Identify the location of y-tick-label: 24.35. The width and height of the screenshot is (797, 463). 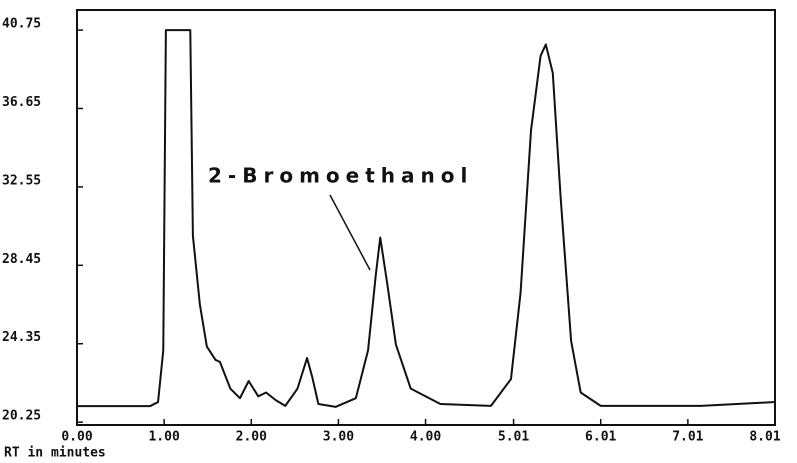
(21, 337).